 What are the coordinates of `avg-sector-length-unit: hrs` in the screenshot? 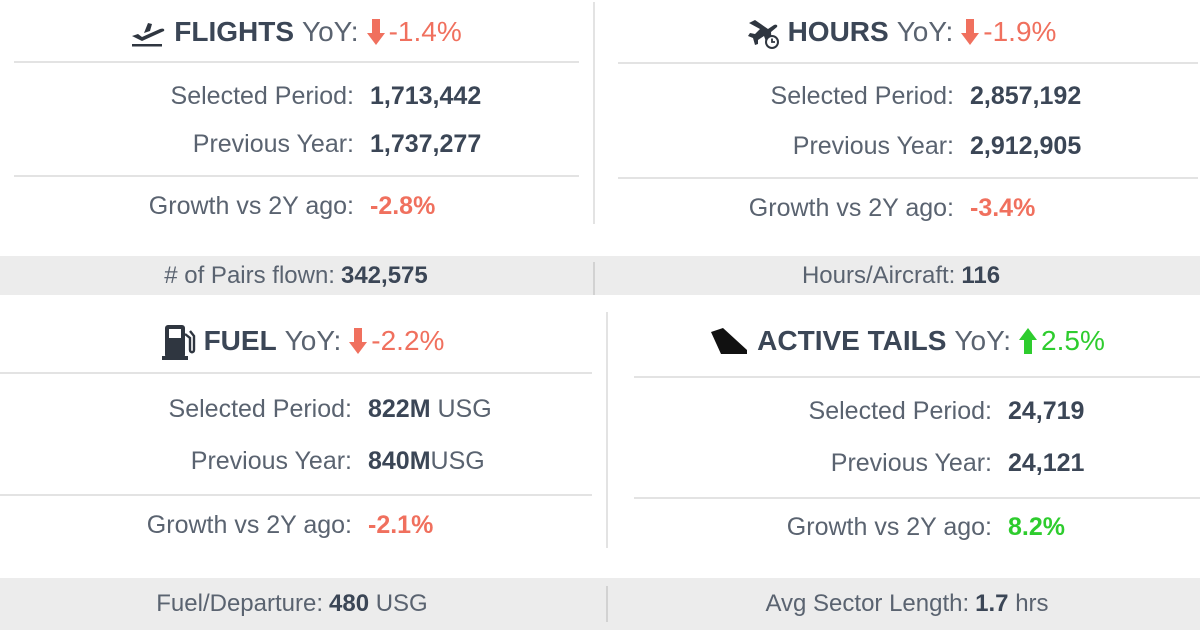 It's located at (1028, 603).